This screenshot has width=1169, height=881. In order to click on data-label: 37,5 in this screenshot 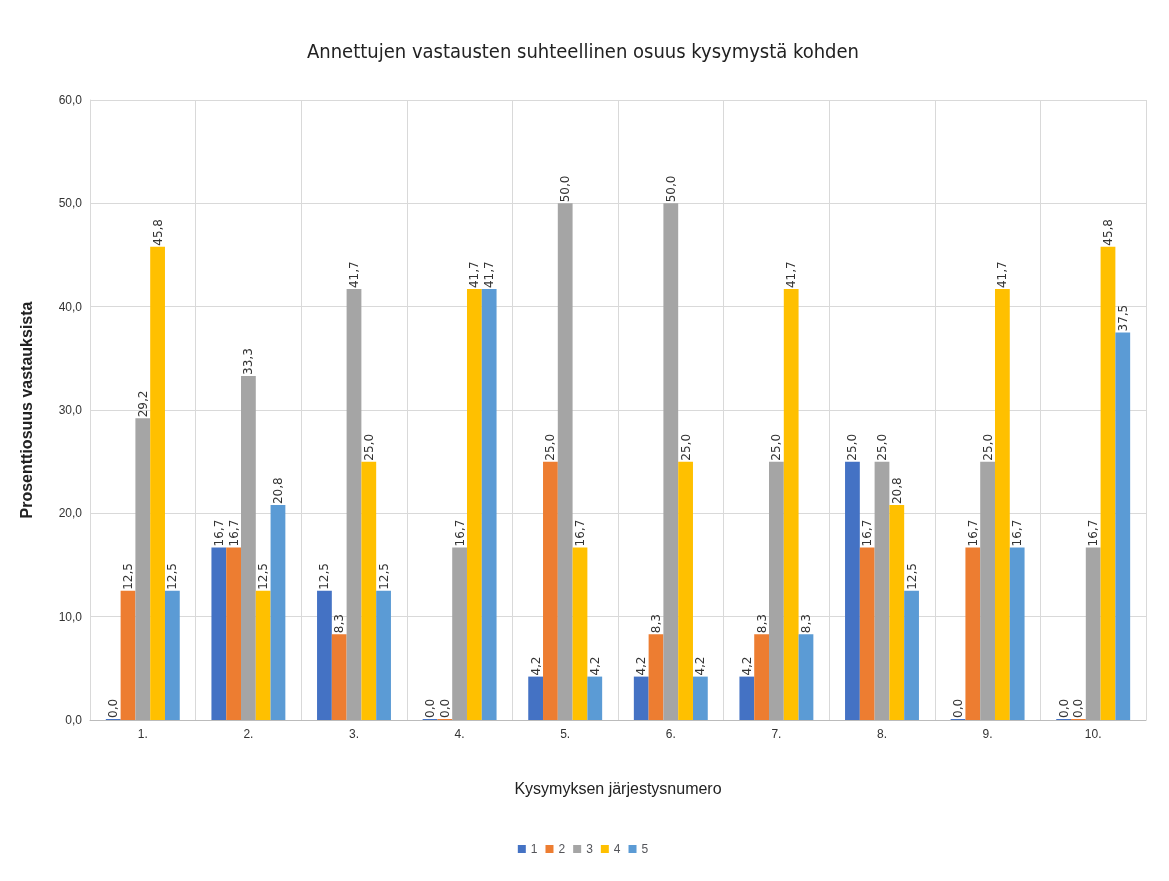, I will do `click(1122, 318)`.